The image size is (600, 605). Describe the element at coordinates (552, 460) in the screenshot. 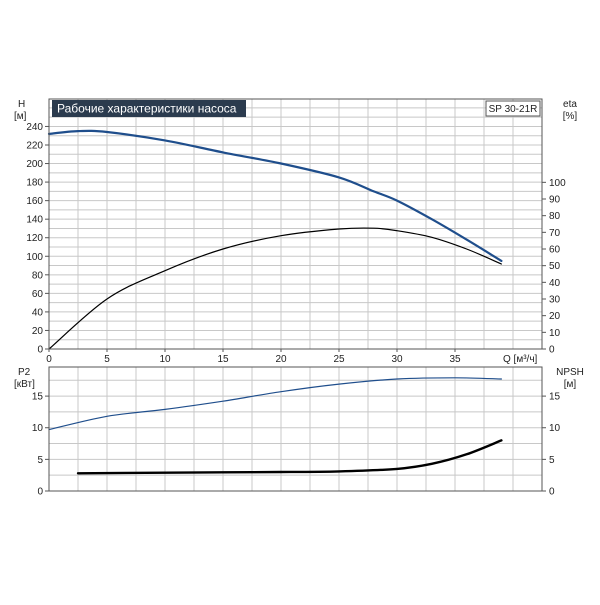

I see `y-right-tick-label: 5` at that location.